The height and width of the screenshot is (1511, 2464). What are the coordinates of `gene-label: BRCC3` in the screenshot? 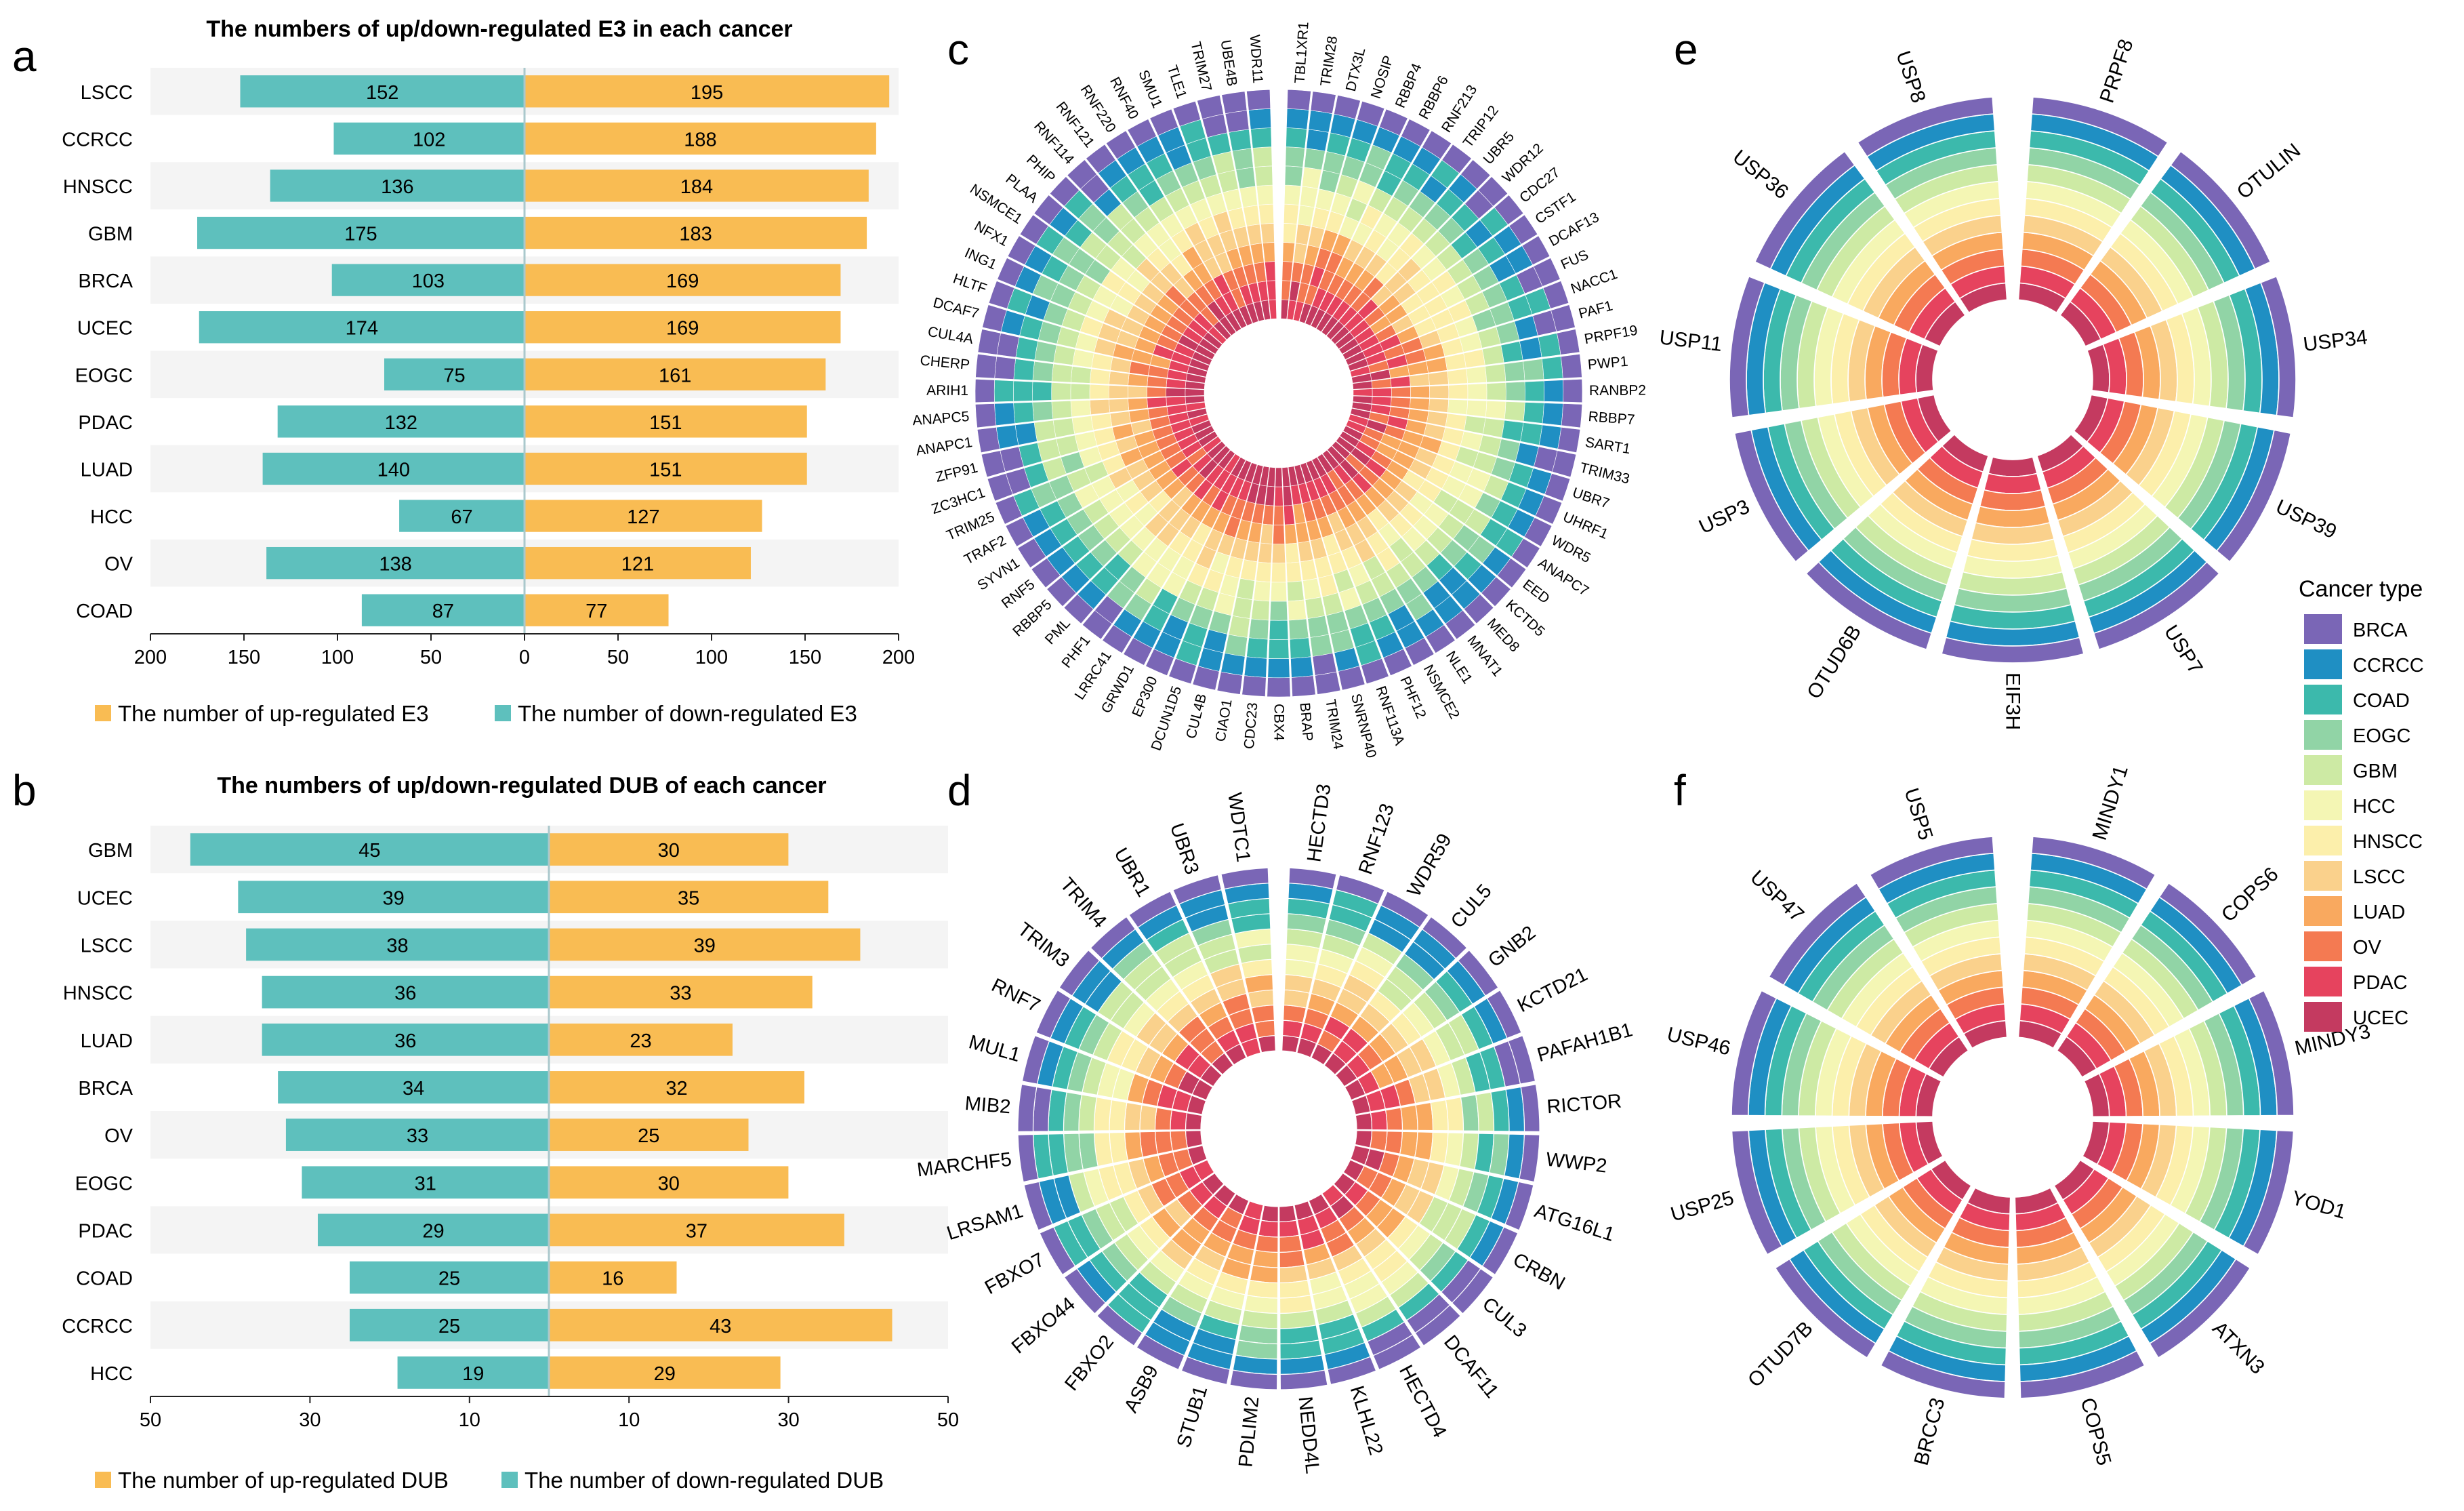 It's located at (1930, 1432).